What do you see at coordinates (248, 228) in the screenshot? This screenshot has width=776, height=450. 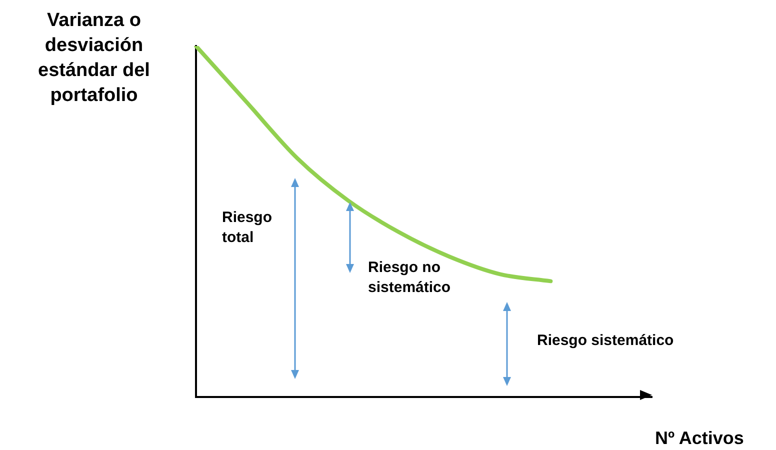 I see `annotation: Riesgo total` at bounding box center [248, 228].